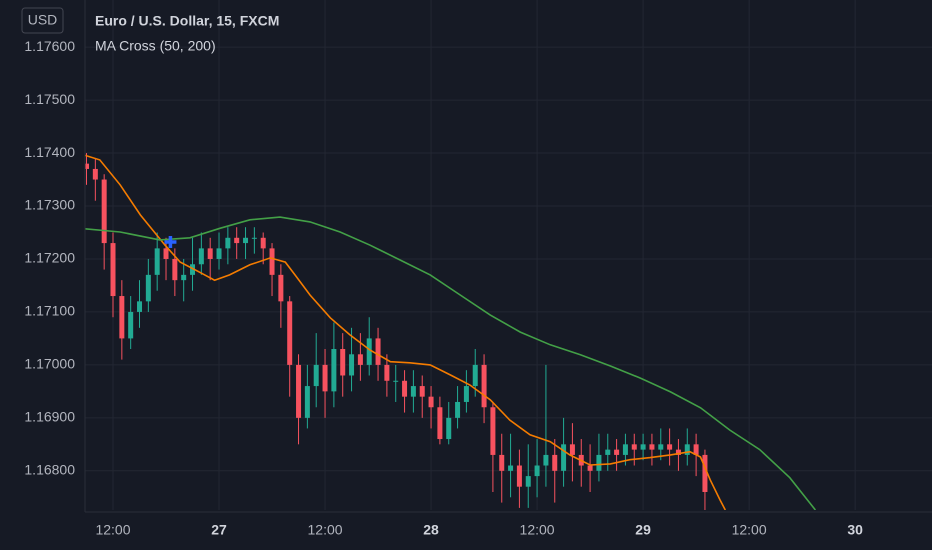 This screenshot has width=932, height=550. What do you see at coordinates (49, 205) in the screenshot?
I see `y-tick-label: 1.17300` at bounding box center [49, 205].